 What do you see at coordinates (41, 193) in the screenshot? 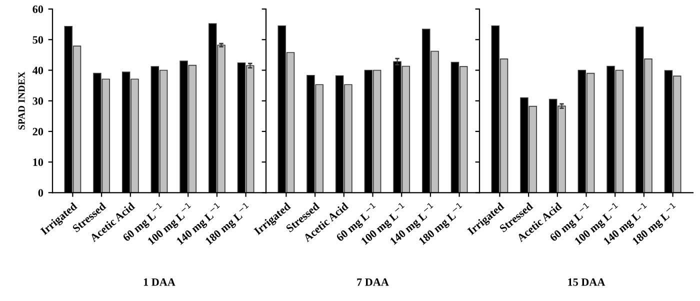
I see `y-tick-label: 0` at bounding box center [41, 193].